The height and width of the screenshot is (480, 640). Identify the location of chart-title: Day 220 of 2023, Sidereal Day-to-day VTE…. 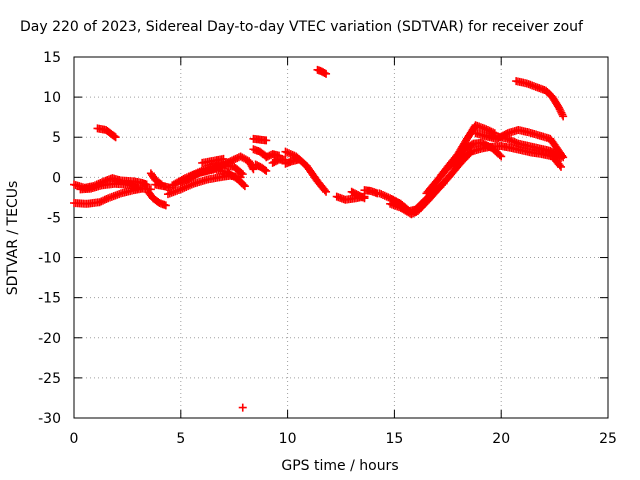
(302, 27).